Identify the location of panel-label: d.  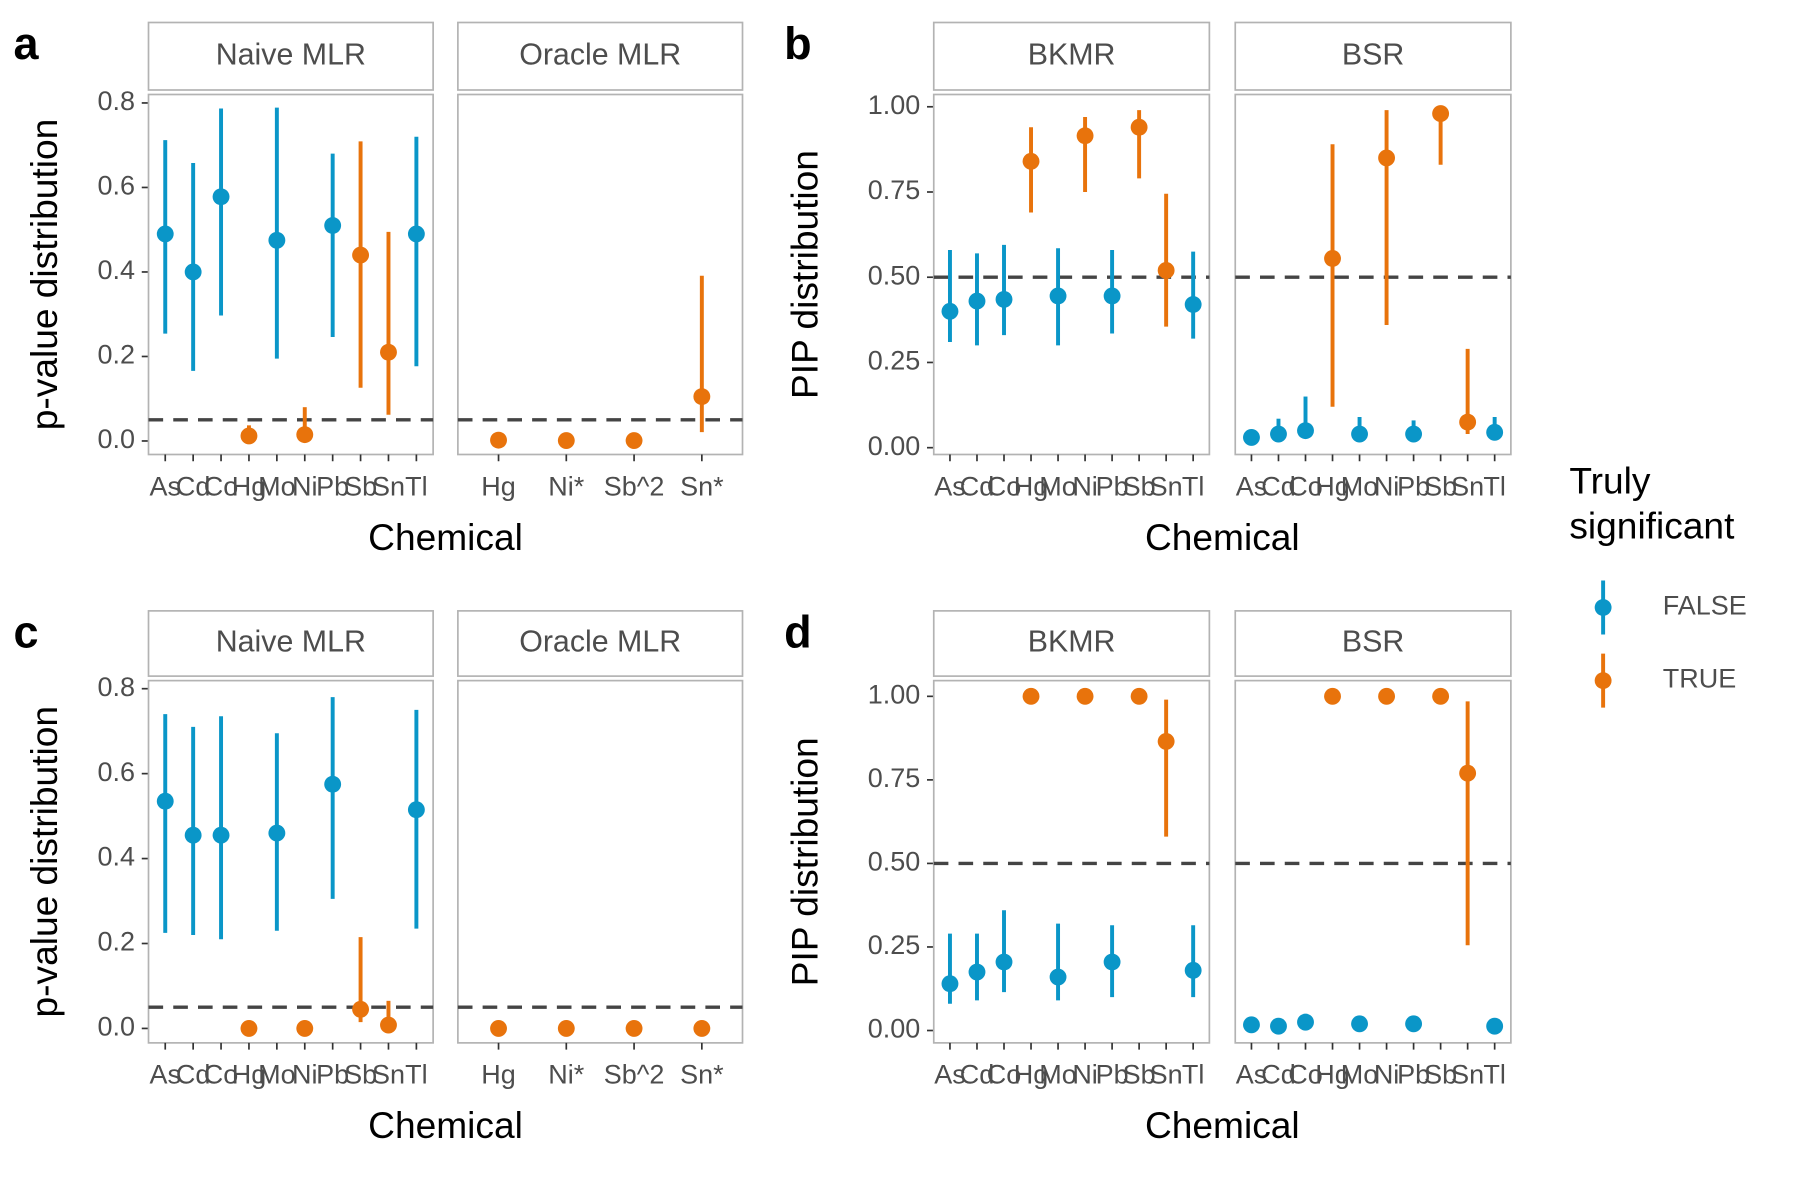
(797, 632).